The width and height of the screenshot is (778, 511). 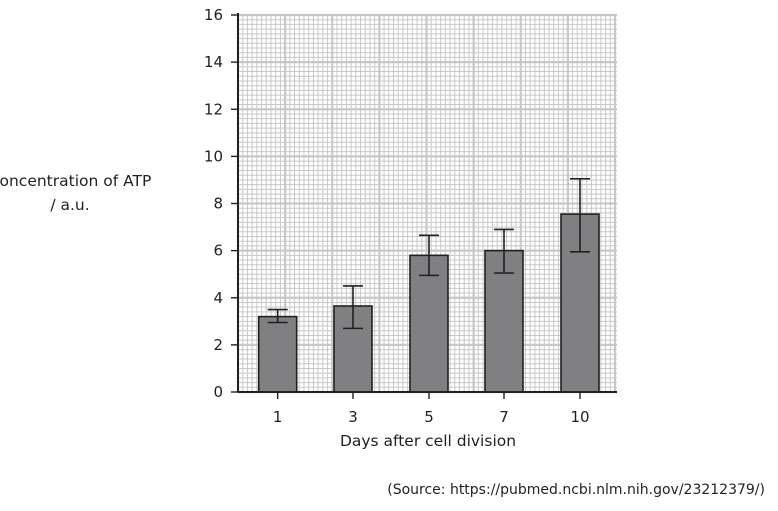 What do you see at coordinates (213, 15) in the screenshot?
I see `y-tick-label: 16` at bounding box center [213, 15].